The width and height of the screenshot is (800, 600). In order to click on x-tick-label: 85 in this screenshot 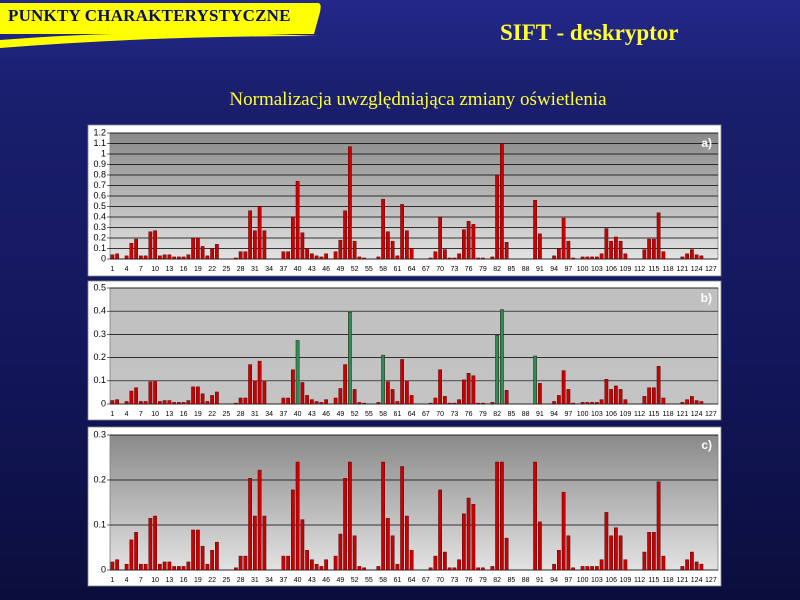, I will do `click(511, 269)`.